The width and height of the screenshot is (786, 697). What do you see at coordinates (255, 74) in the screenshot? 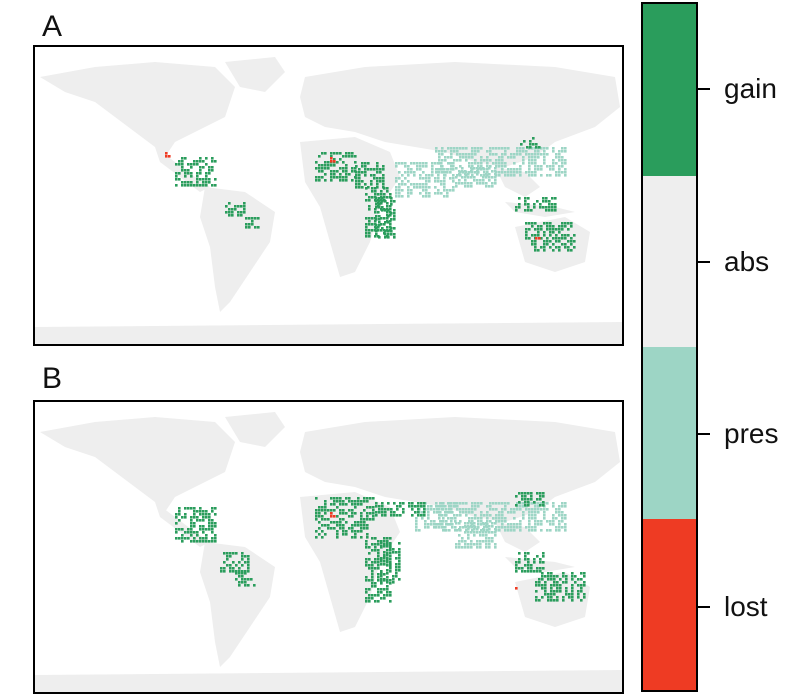
I see `greenland` at bounding box center [255, 74].